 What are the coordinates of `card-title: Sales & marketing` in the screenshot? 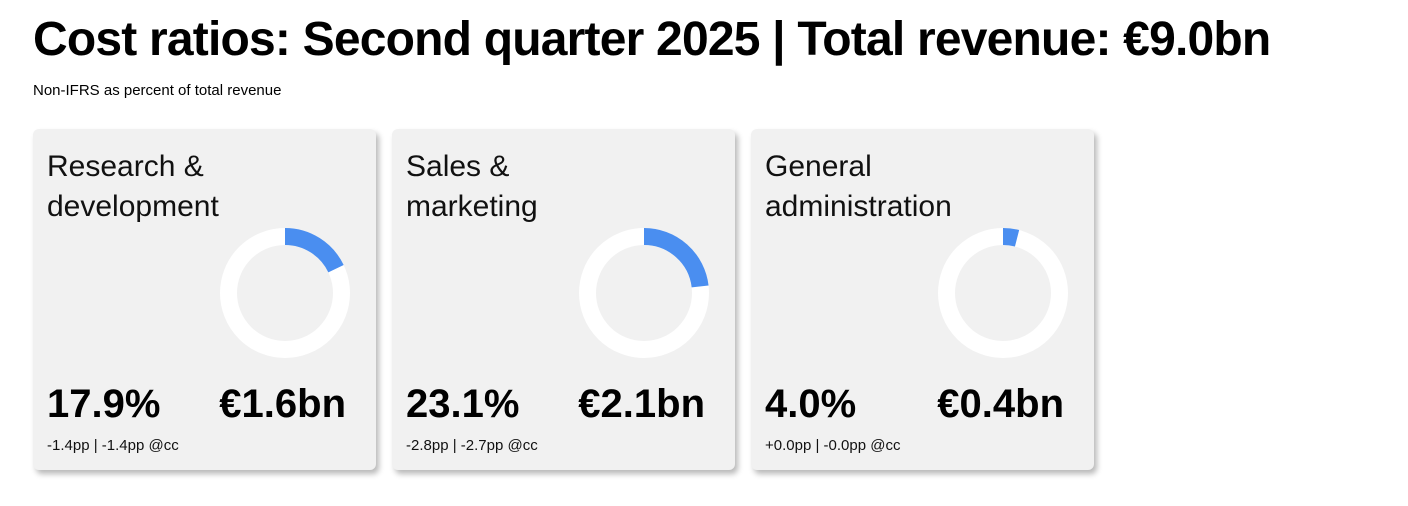 It's located at (472, 186).